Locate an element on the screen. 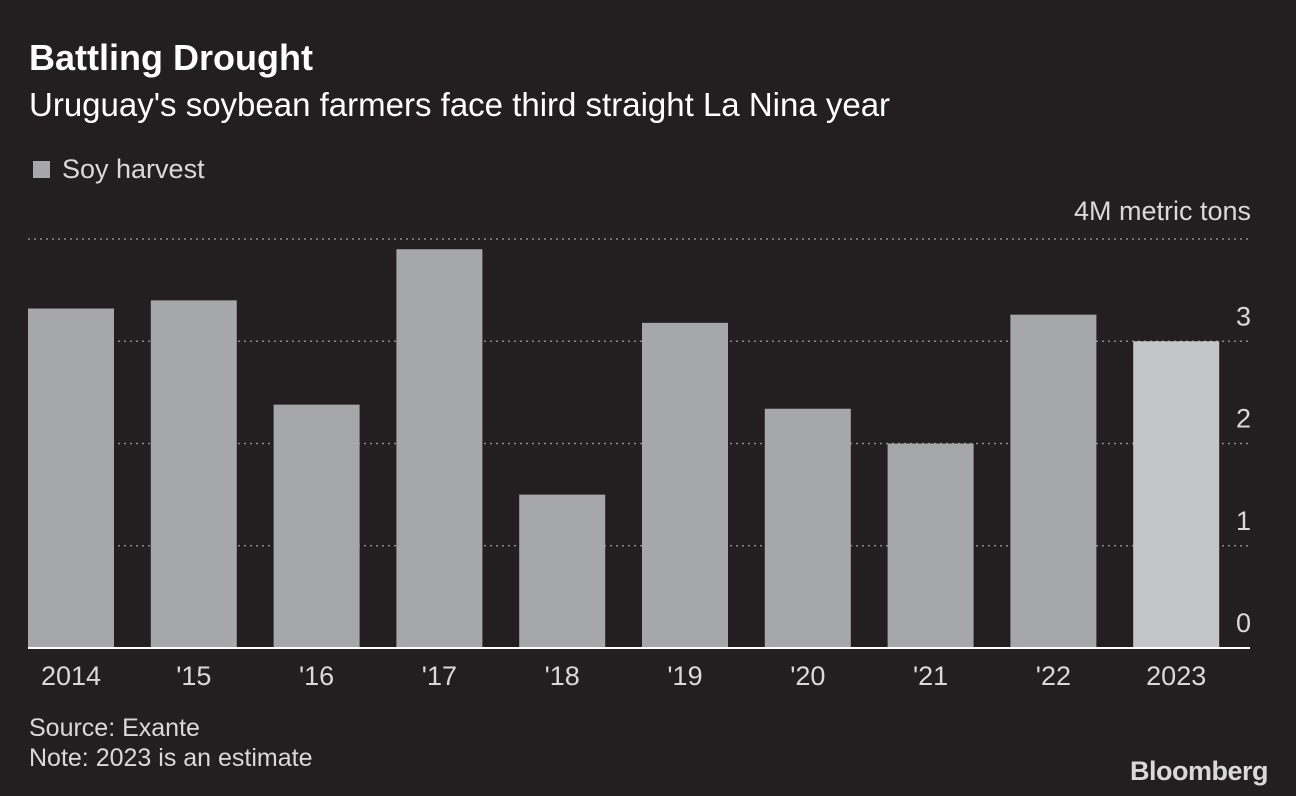  x-tick-label: '19 is located at coordinates (684, 676).